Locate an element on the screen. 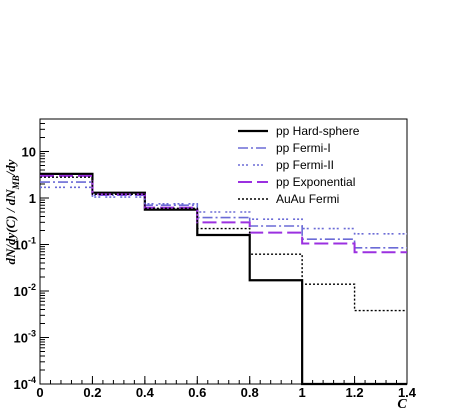  x-tick-label: 1 is located at coordinates (302, 392).